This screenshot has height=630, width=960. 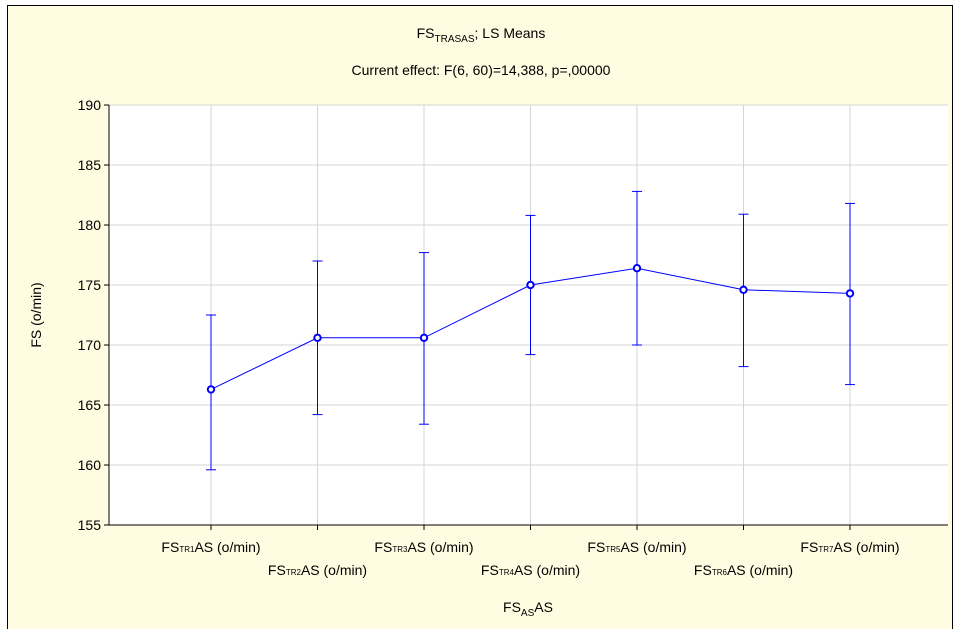 What do you see at coordinates (294, 572) in the screenshot?
I see `x-tick-label-sub: TR2` at bounding box center [294, 572].